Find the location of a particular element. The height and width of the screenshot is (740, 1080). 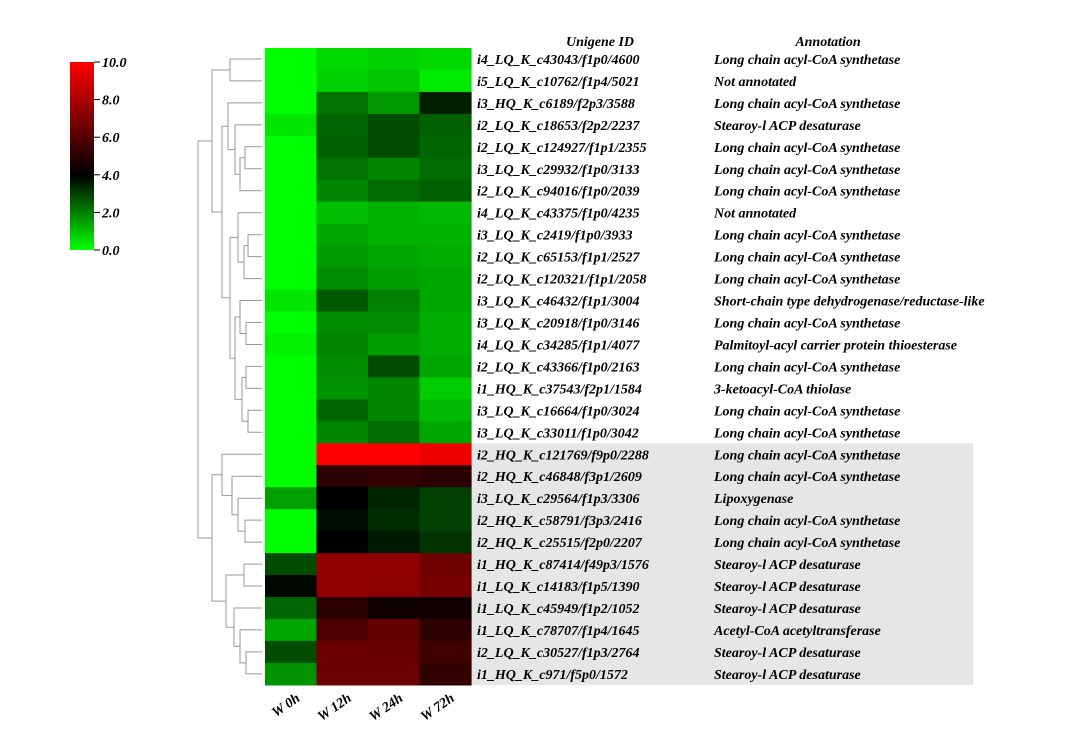

column-labels: W 0h W 12h W 24h W 72h is located at coordinates (364, 708).